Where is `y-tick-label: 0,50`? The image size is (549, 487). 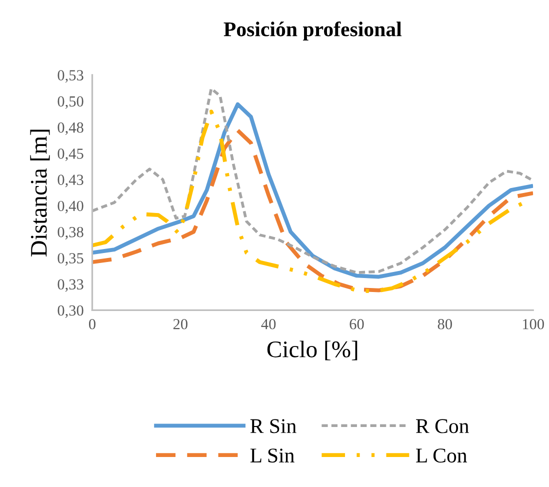
y-tick-label: 0,50 is located at coordinates (71, 102).